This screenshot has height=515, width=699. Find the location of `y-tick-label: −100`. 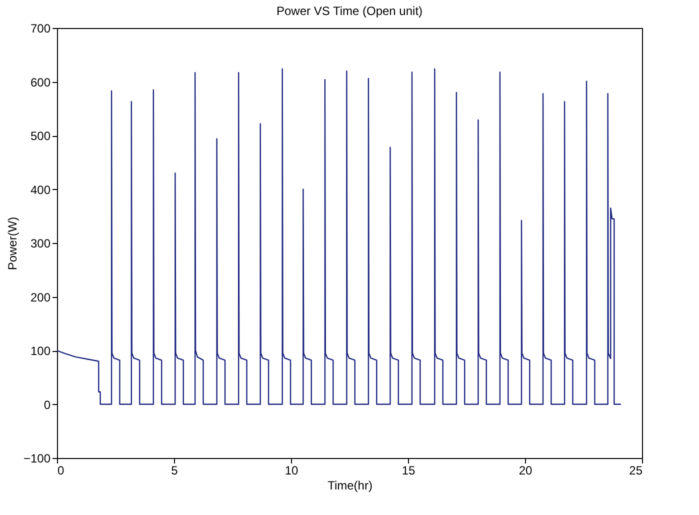

y-tick-label: −100 is located at coordinates (37, 459).